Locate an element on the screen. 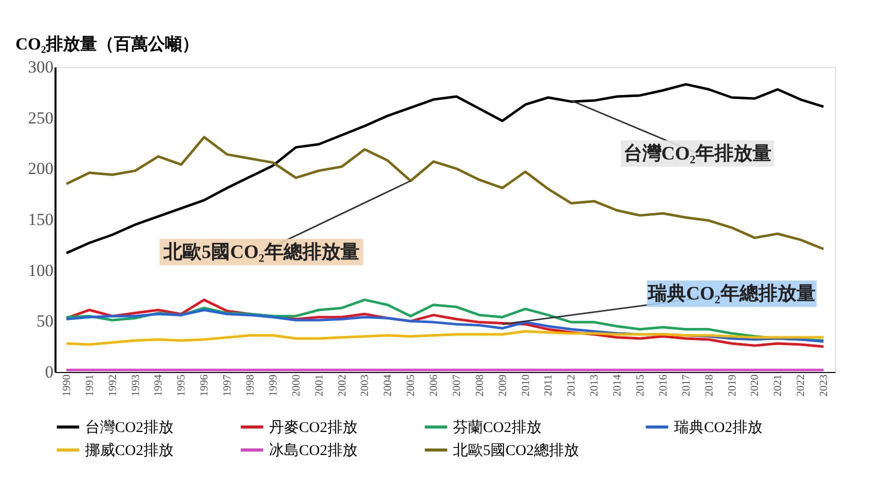  x-tick-label: 1994 is located at coordinates (158, 385).